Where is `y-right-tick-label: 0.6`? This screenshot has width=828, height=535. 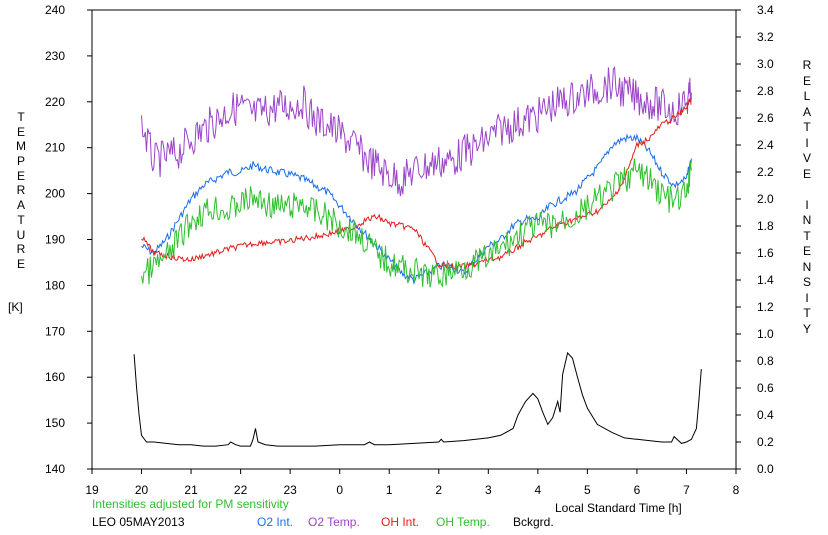
y-right-tick-label: 0.6 is located at coordinates (765, 388).